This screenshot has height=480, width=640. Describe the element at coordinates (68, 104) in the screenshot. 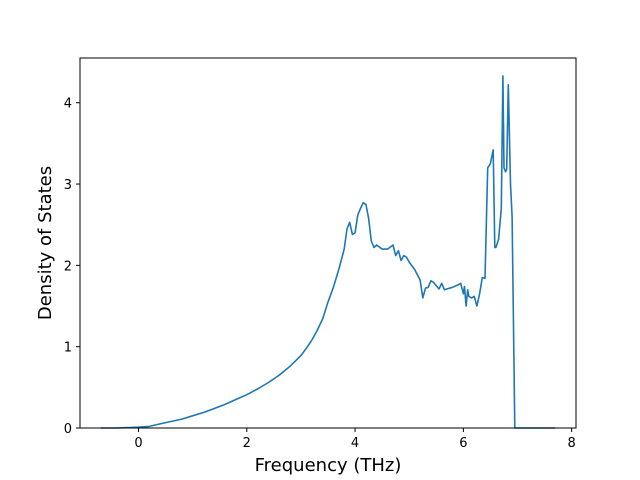

I see `y-tick-label: 4` at that location.